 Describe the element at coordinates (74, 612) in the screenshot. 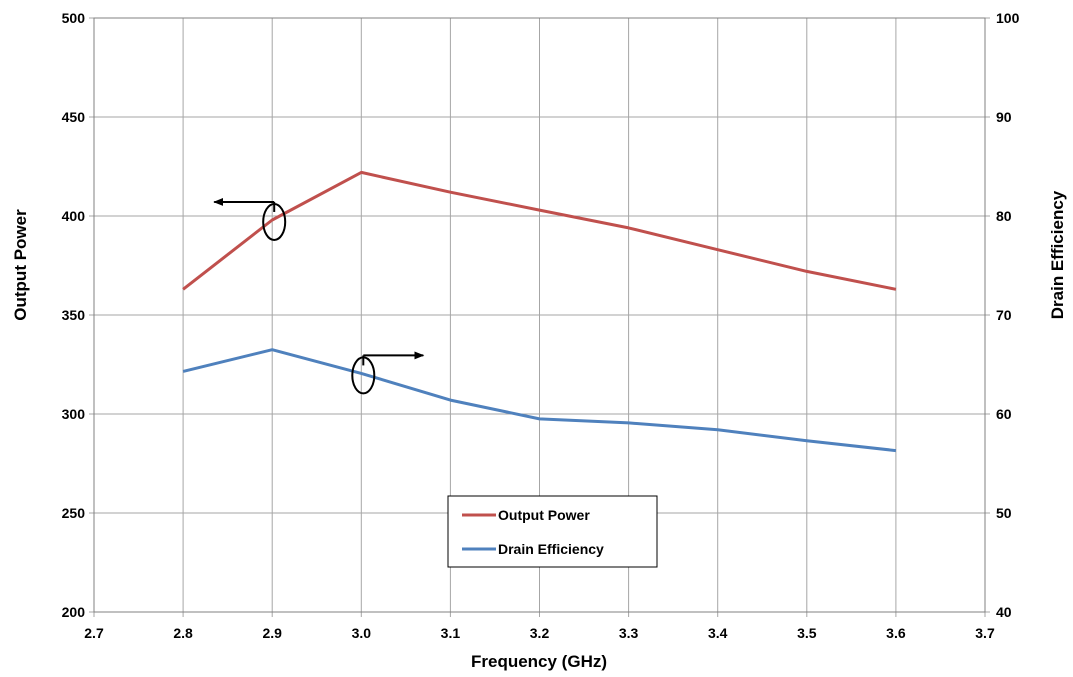

I see `left-tick-label: 200` at that location.